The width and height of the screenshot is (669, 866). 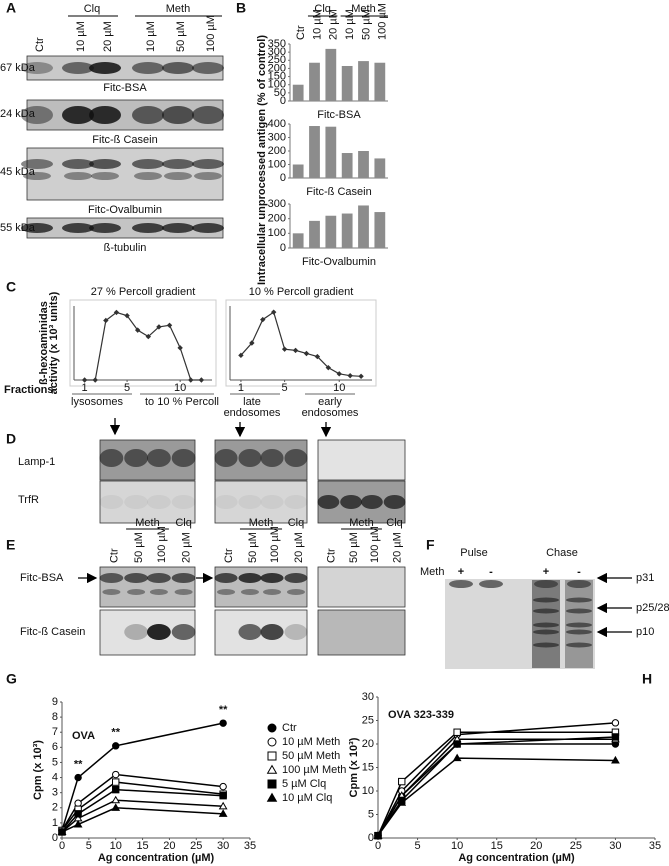 What do you see at coordinates (655, 846) in the screenshot?
I see `x-tick-label: 35` at bounding box center [655, 846].